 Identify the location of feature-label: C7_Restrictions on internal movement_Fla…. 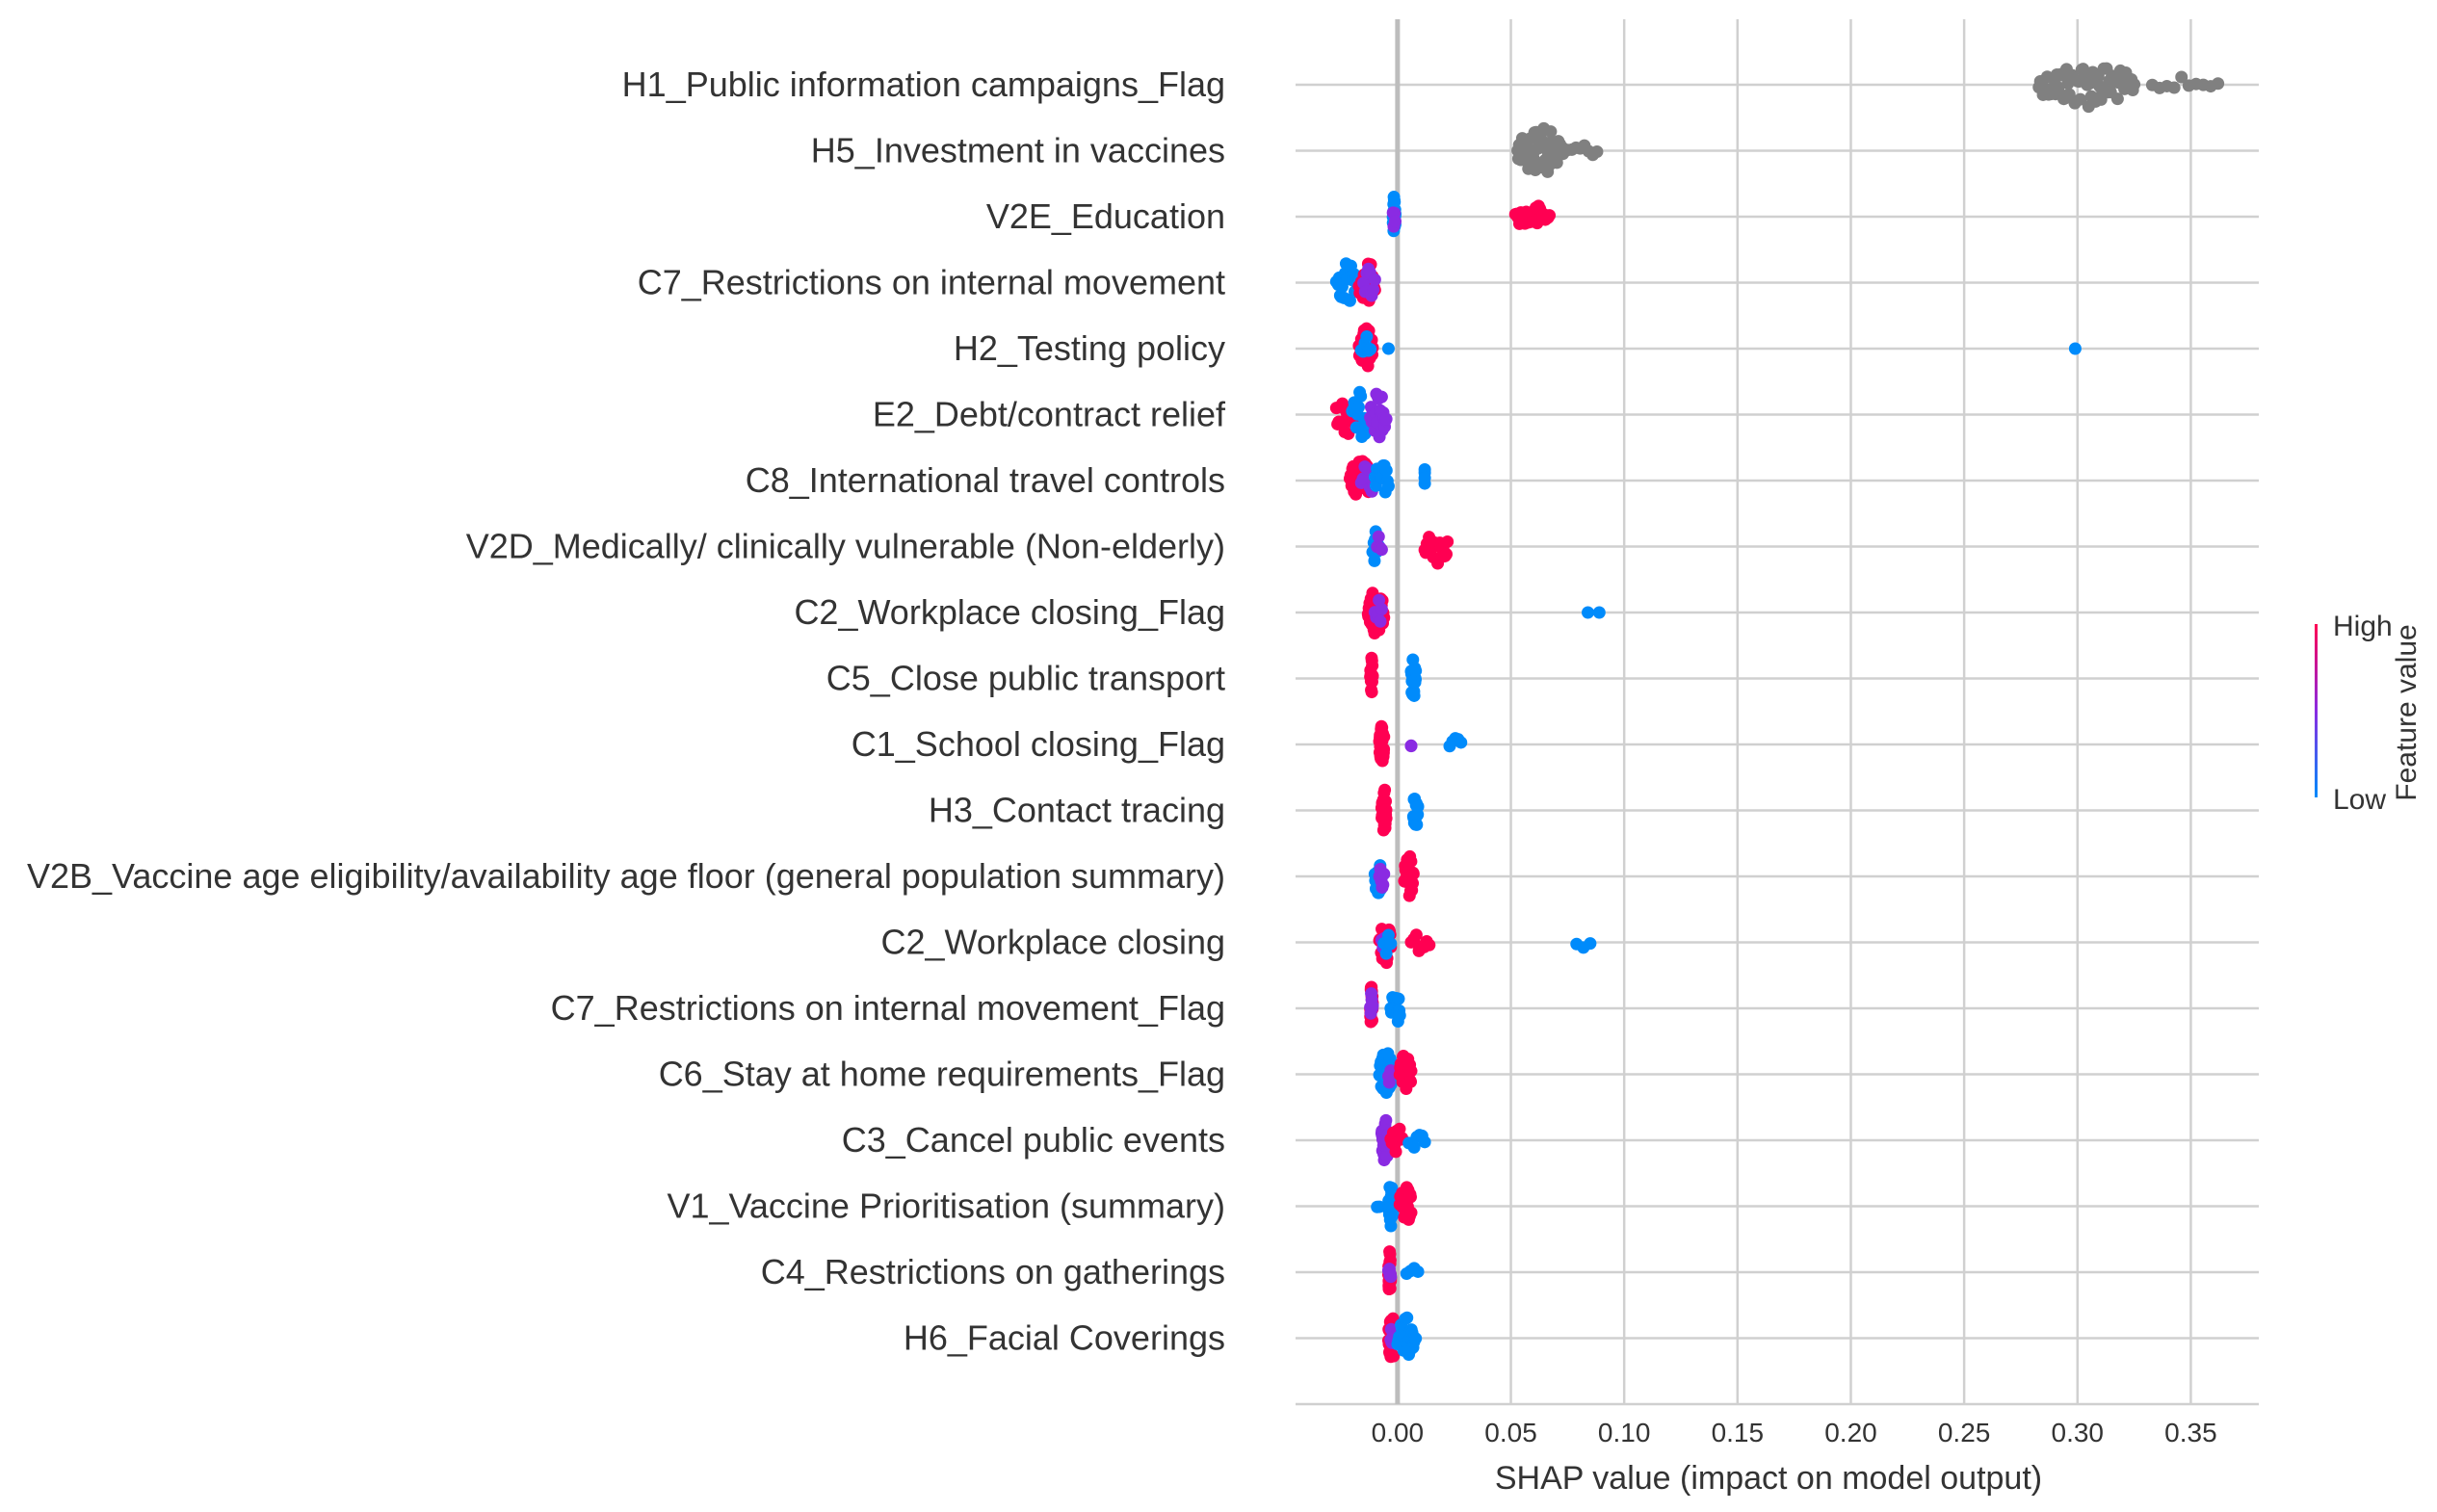
(888, 1008).